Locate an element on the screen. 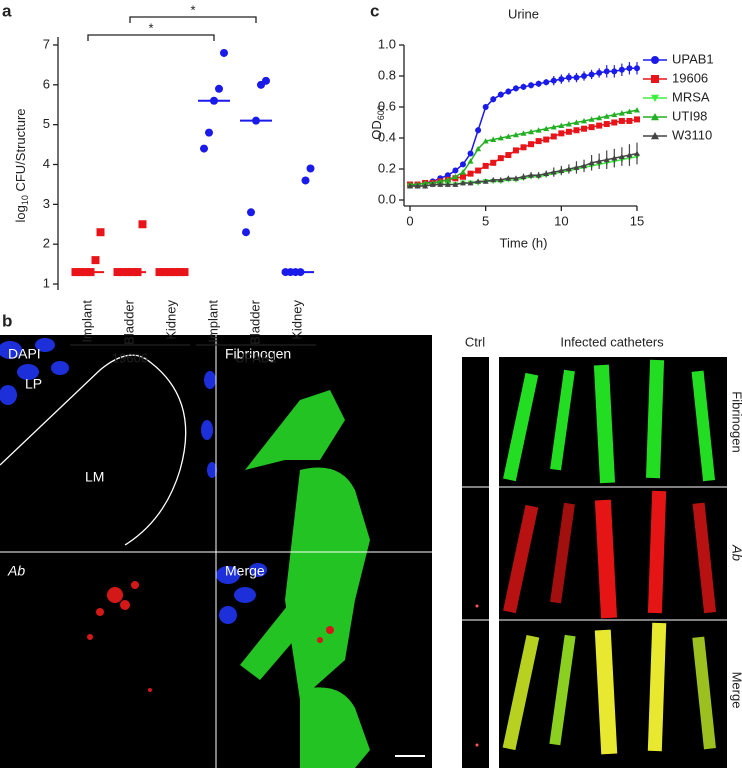  region-label: LP is located at coordinates (33, 384).